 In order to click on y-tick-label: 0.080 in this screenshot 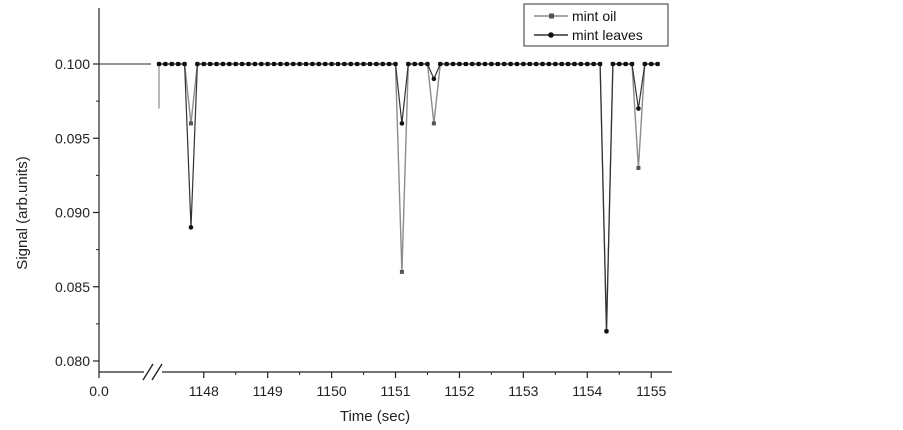, I will do `click(72, 361)`.